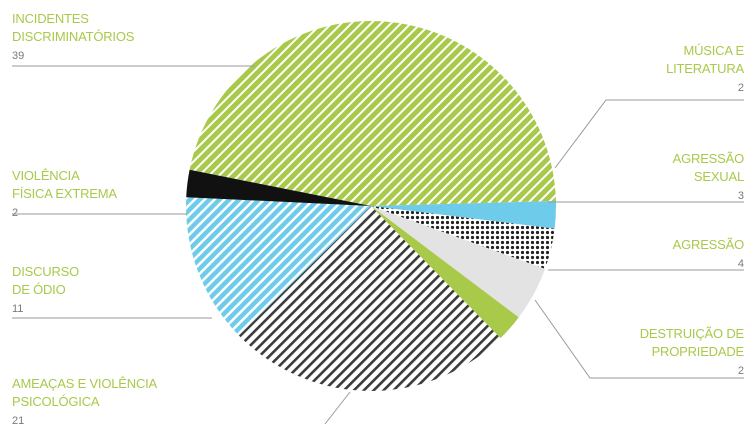 Image resolution: width=744 pixels, height=430 pixels. What do you see at coordinates (708, 254) in the screenshot?
I see `label-agressao: AGRESSÃO 4` at bounding box center [708, 254].